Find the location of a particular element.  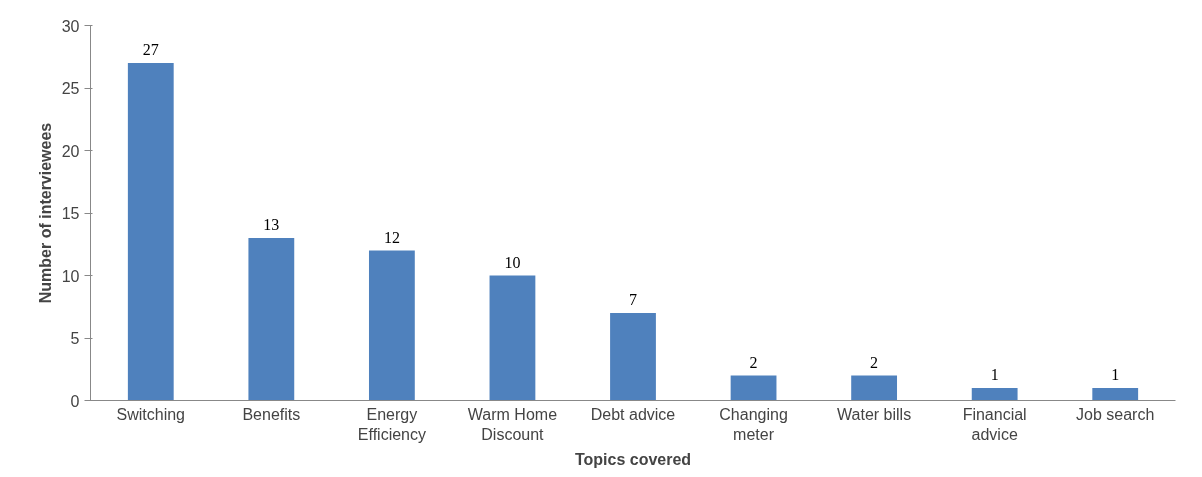

y-tick-label: 25 is located at coordinates (70, 88).